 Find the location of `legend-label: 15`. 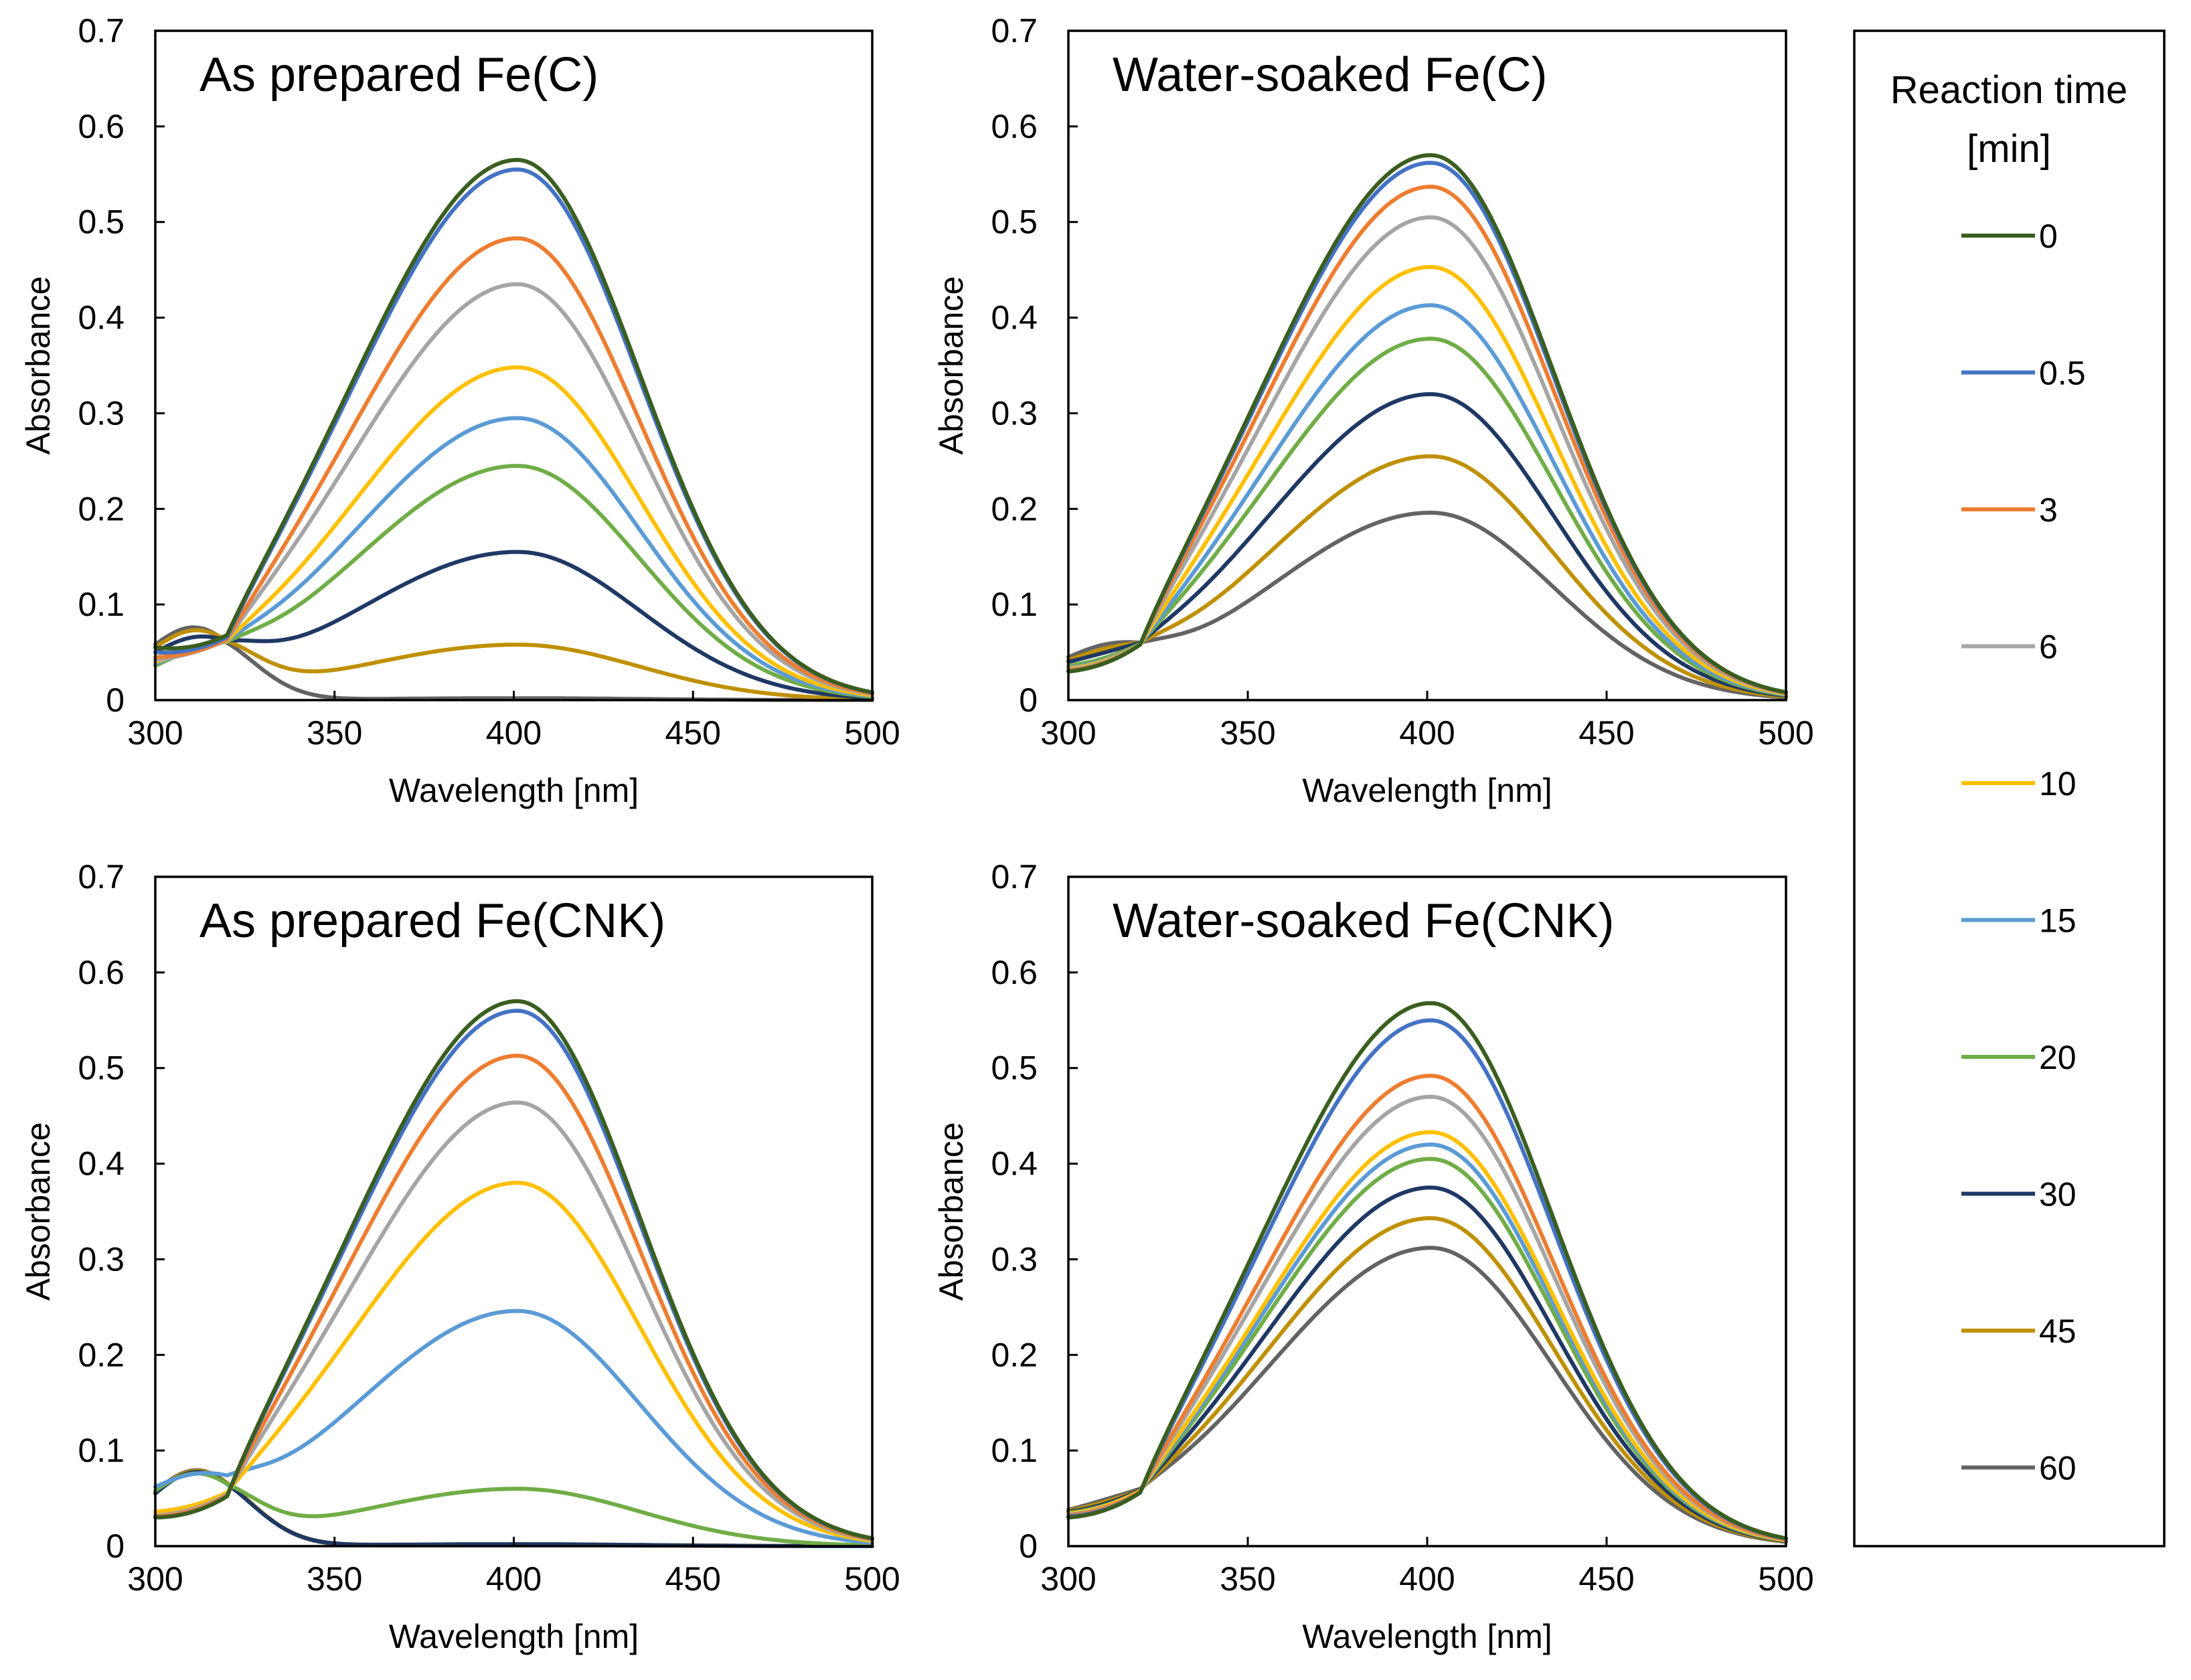

legend-label: 15 is located at coordinates (2058, 921).